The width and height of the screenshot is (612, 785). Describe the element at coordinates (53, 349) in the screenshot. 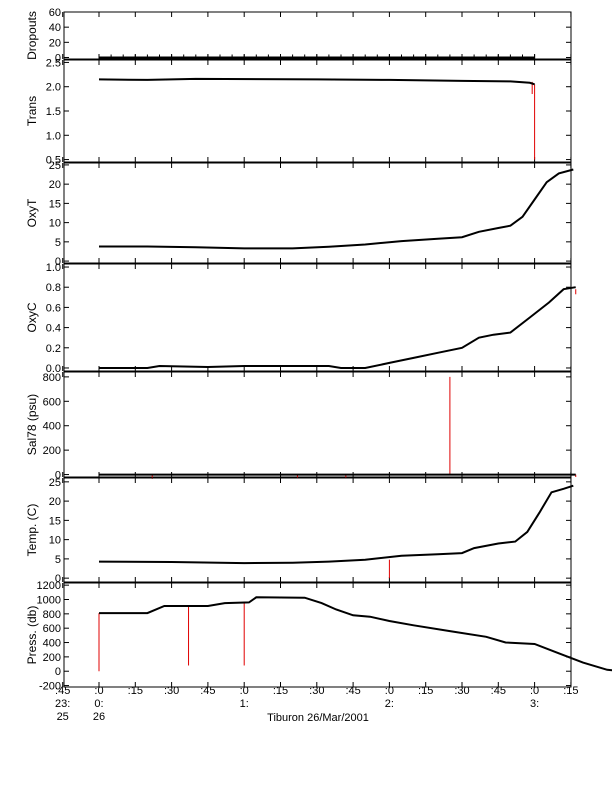

I see `y-tick-label: 0.2` at that location.